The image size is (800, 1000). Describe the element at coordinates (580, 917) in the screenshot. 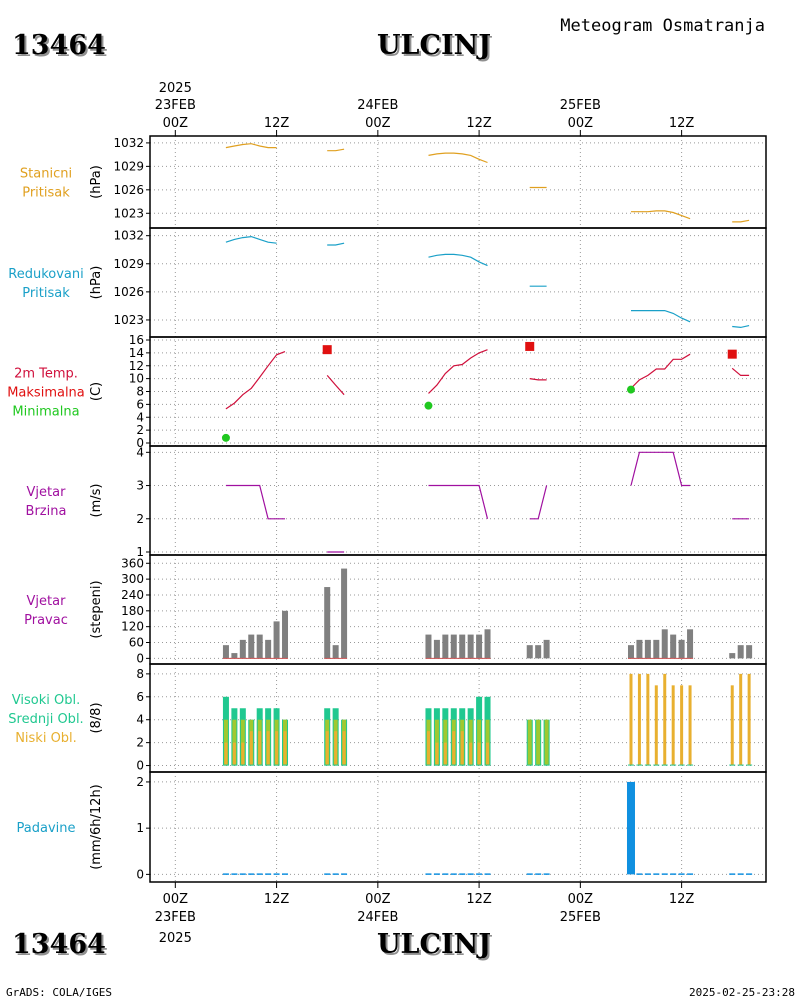

I see `date-label-bottom: 25FEB` at that location.